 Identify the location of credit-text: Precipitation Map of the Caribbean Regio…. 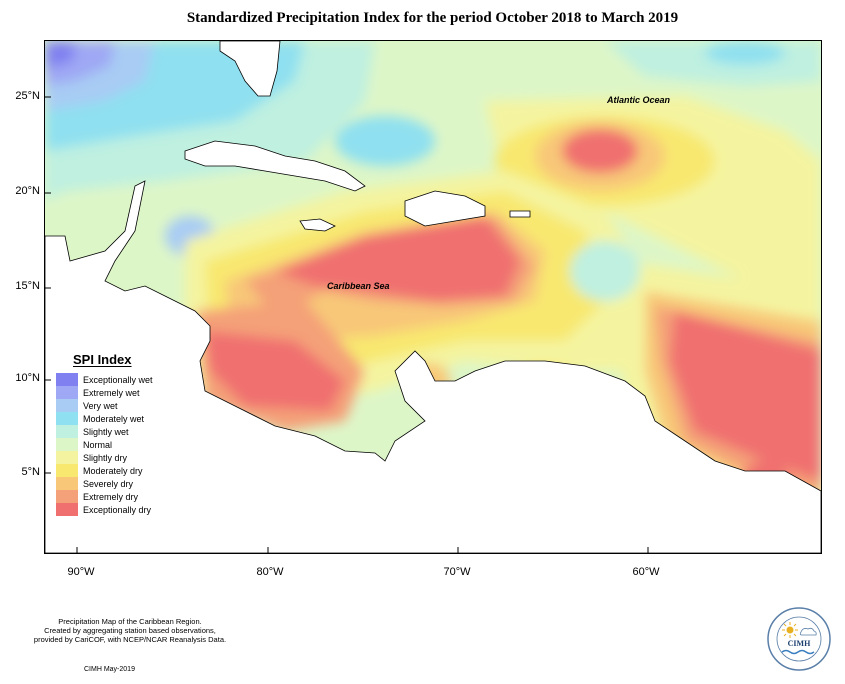
(130, 630).